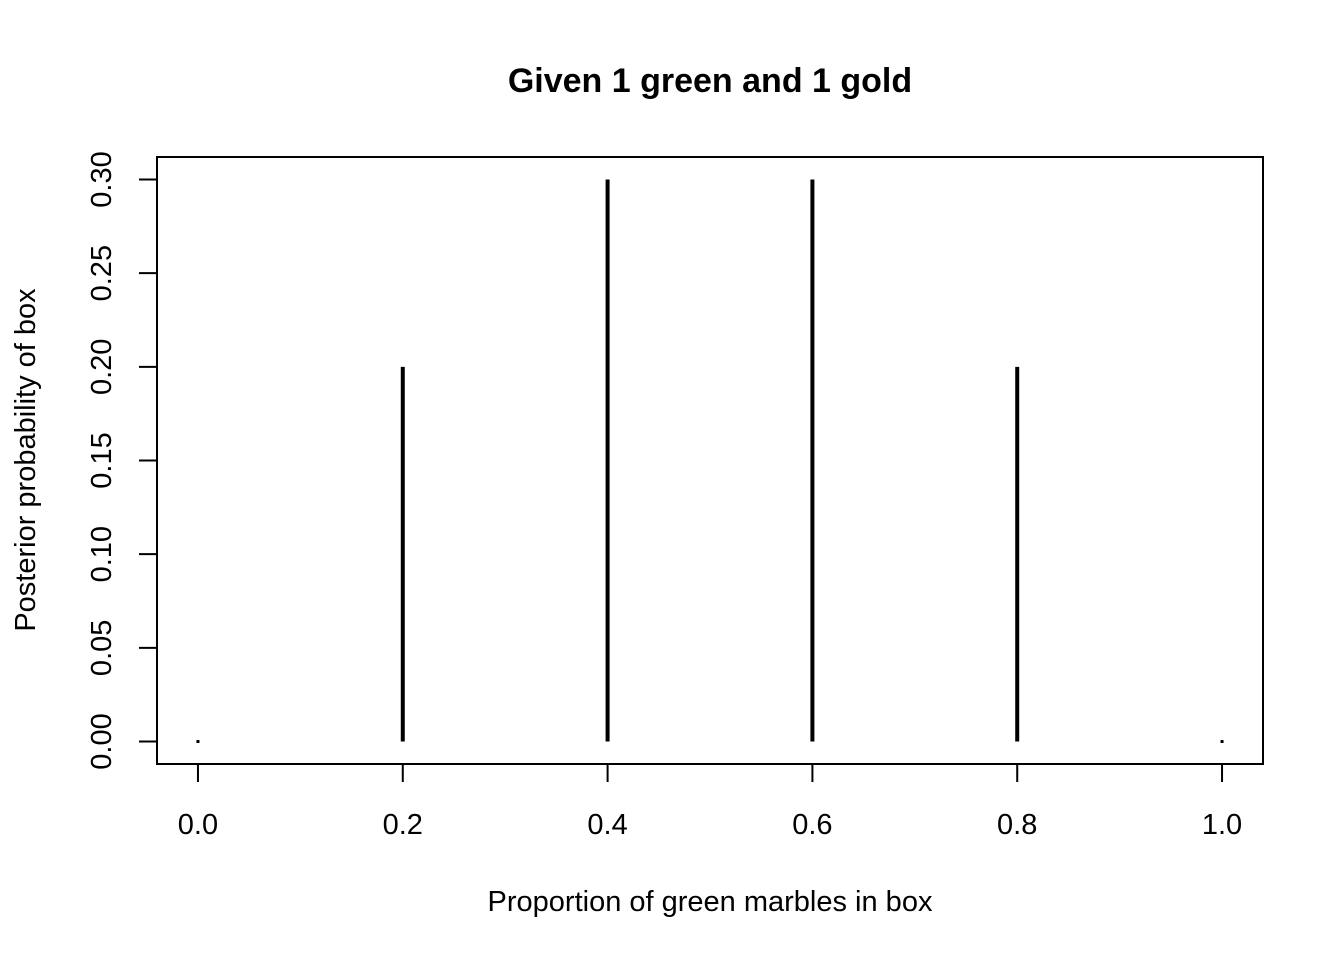 Image resolution: width=1344 pixels, height=960 pixels. Describe the element at coordinates (26, 460) in the screenshot. I see `y-axis-label: Posterior probability of box` at that location.